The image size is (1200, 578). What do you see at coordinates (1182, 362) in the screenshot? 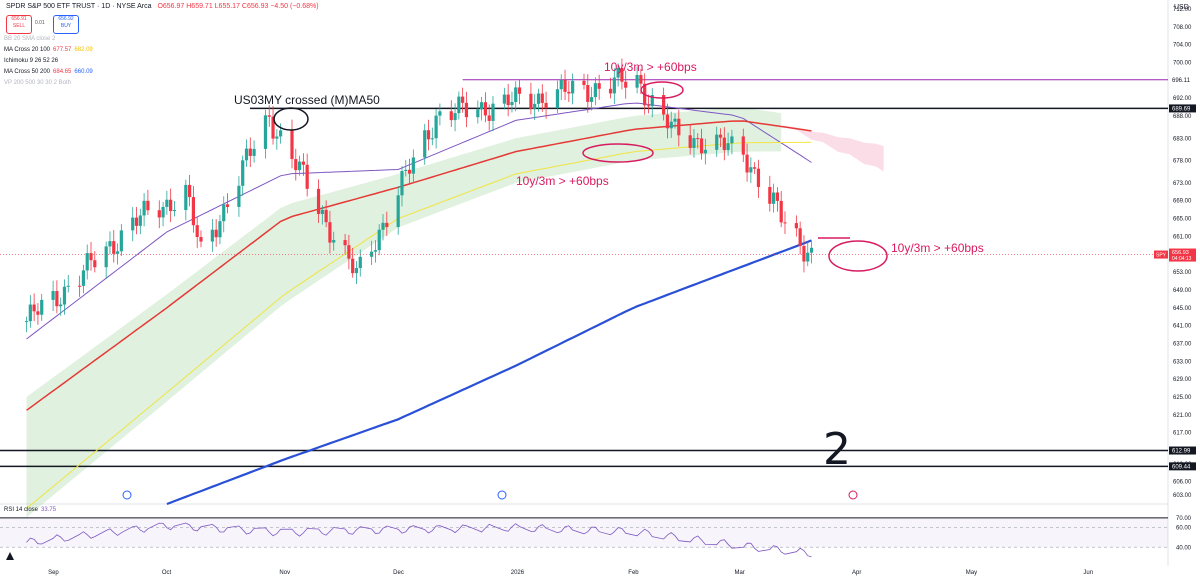
I see `y-tick-label: 633.00` at bounding box center [1182, 362].